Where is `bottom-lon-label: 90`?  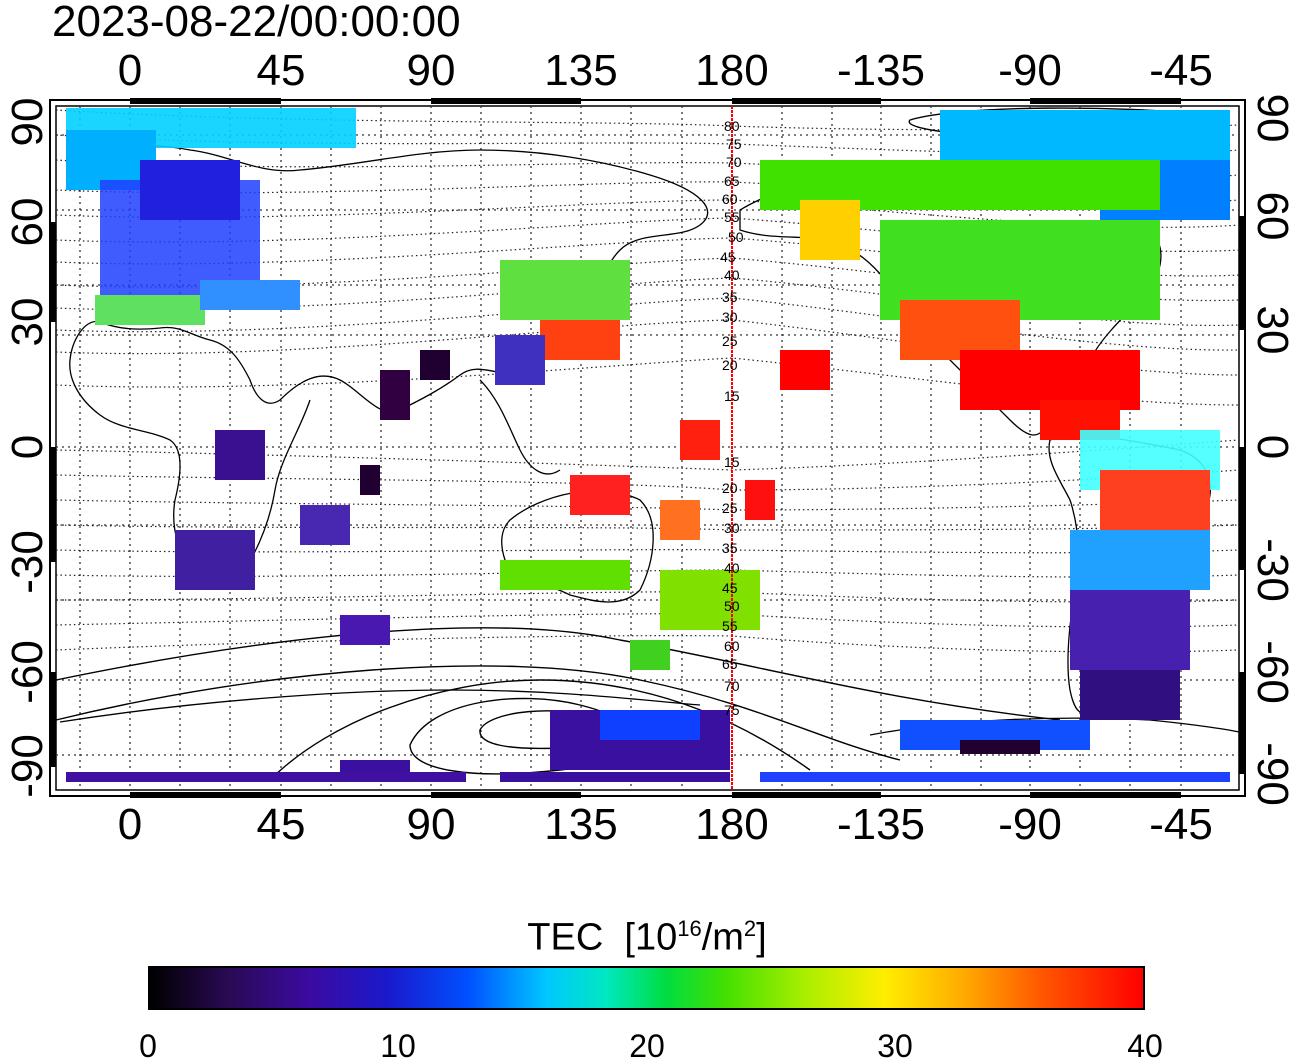 bottom-lon-label: 90 is located at coordinates (431, 824).